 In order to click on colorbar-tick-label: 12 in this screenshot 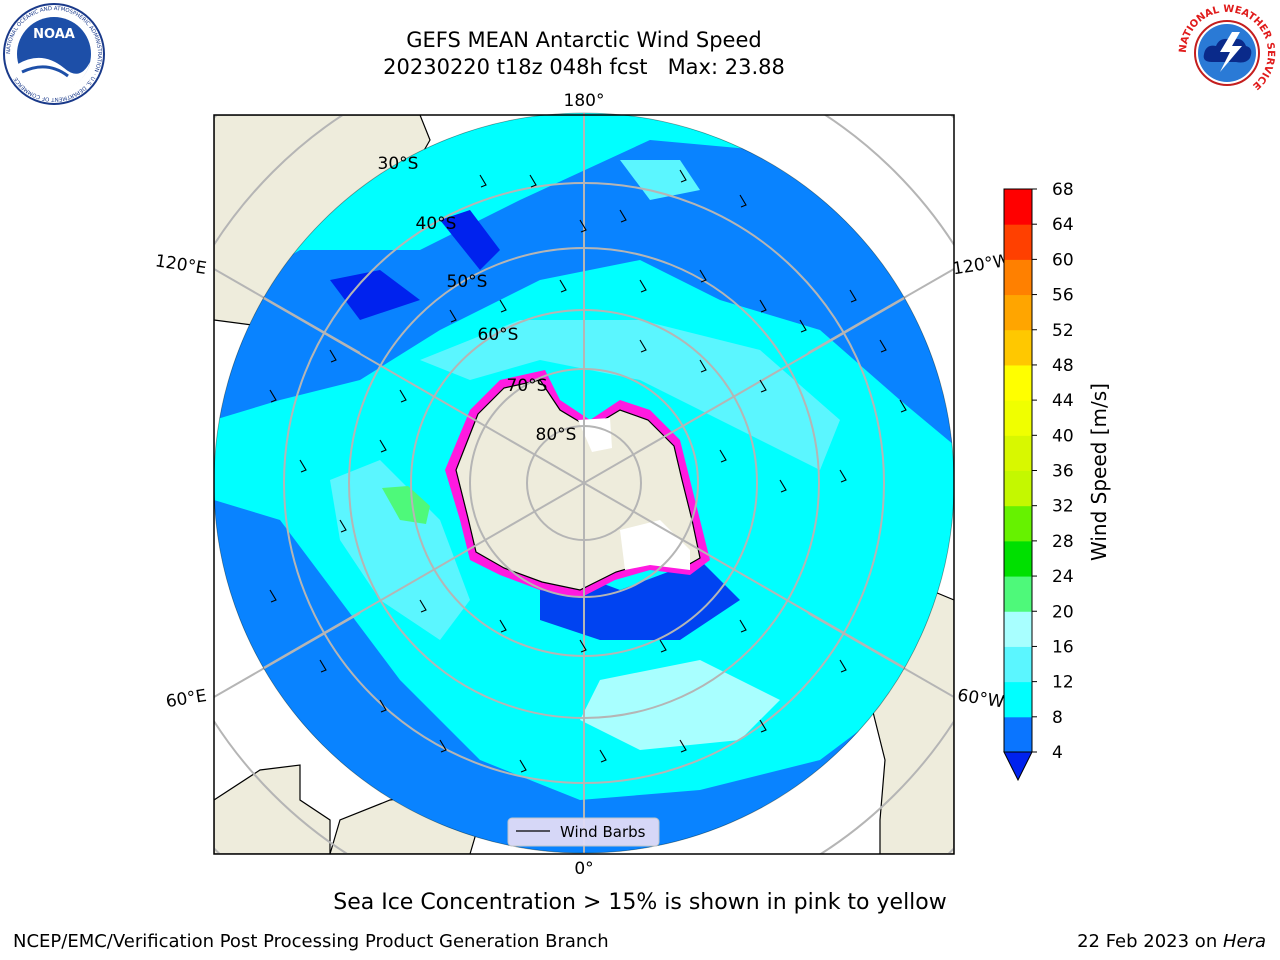, I will do `click(1063, 683)`.